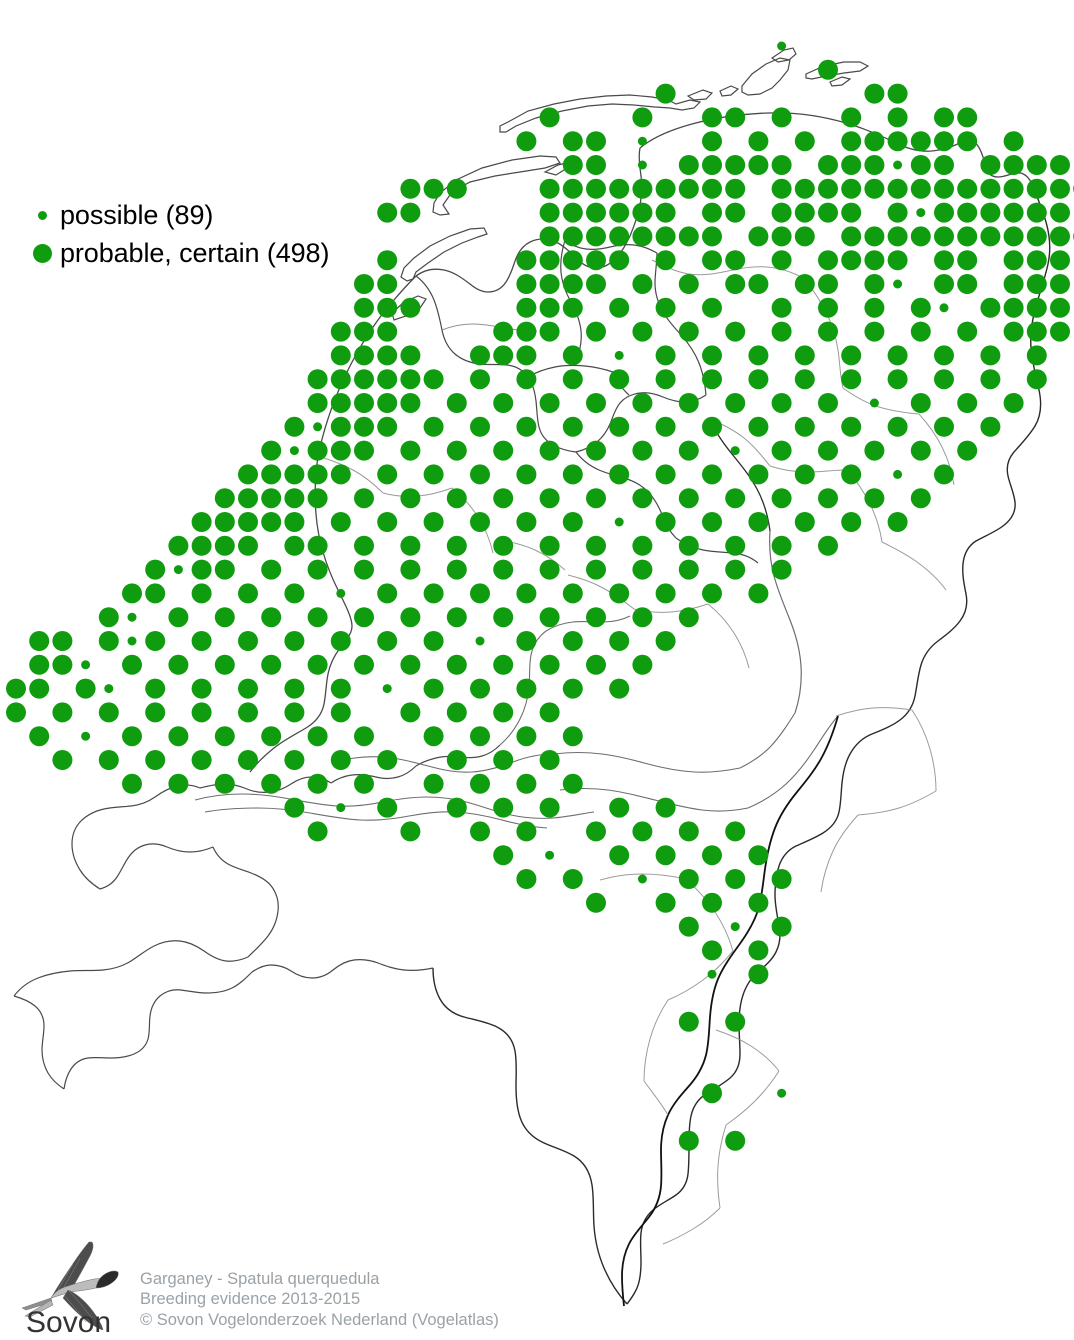  I want to click on legend-dot-possible-icon, so click(42, 215).